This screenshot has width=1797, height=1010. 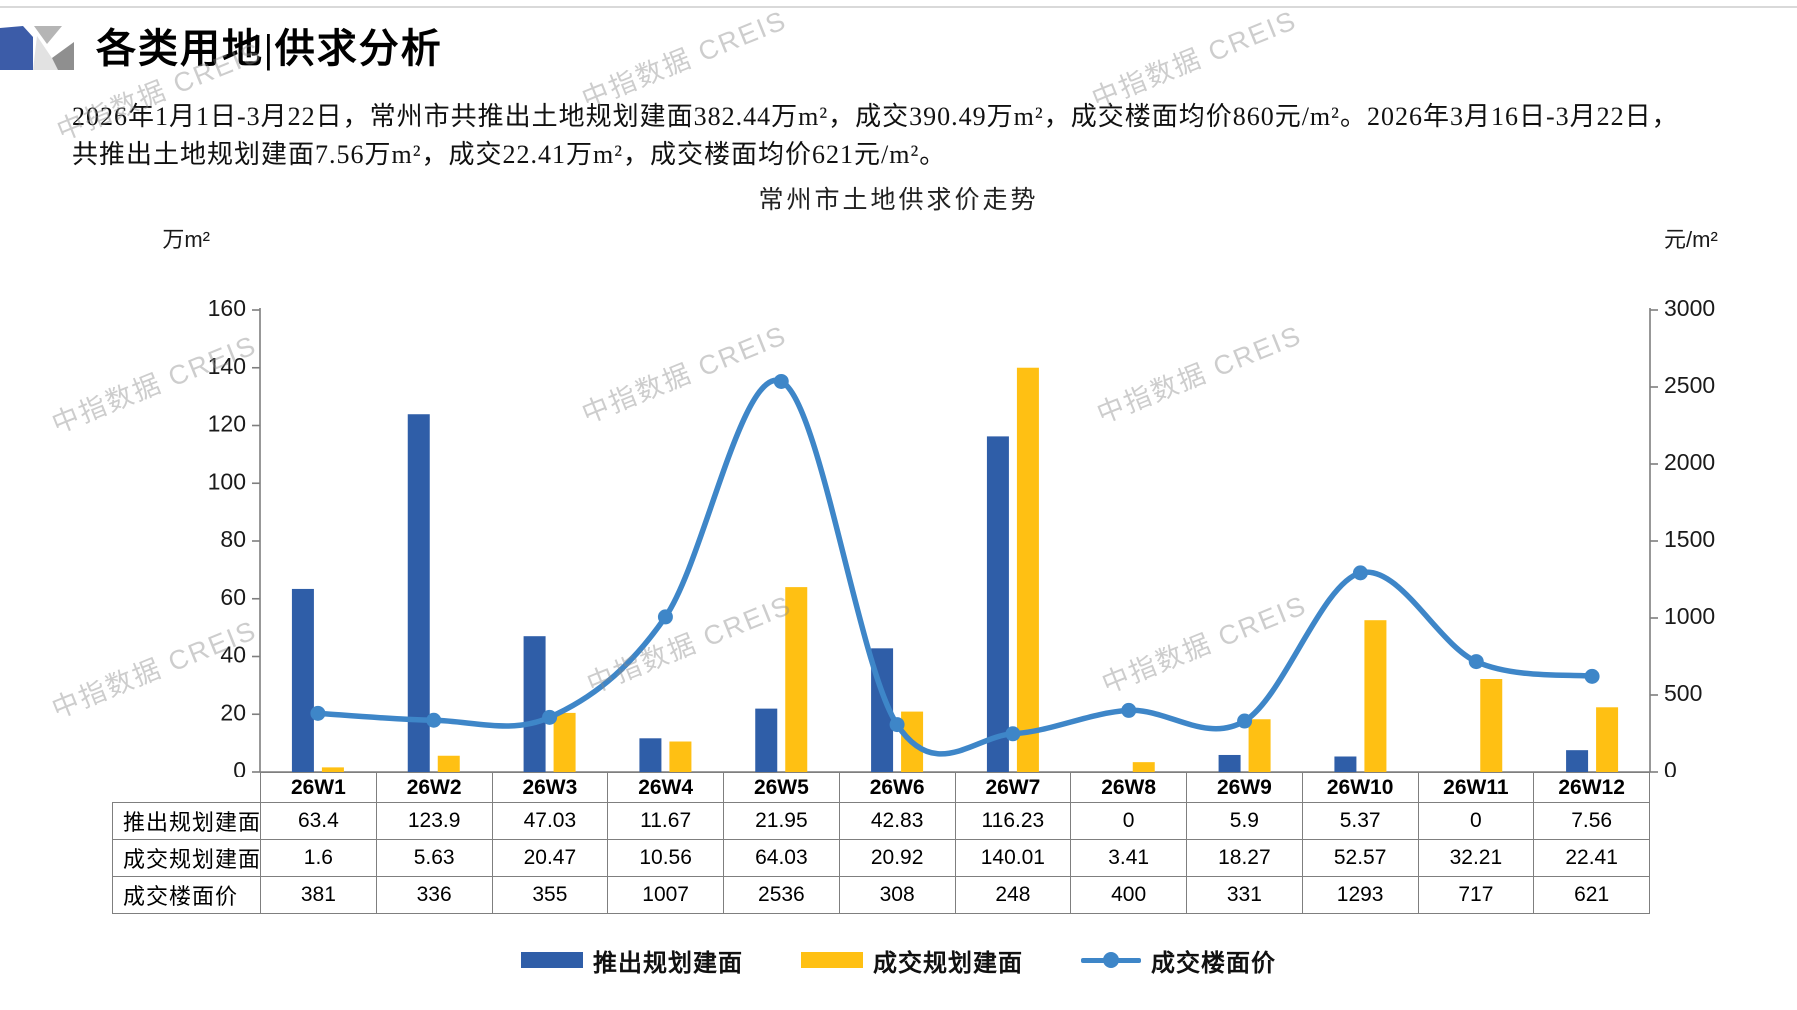 What do you see at coordinates (550, 787) in the screenshot?
I see `week-header-26W3: 26W3` at bounding box center [550, 787].